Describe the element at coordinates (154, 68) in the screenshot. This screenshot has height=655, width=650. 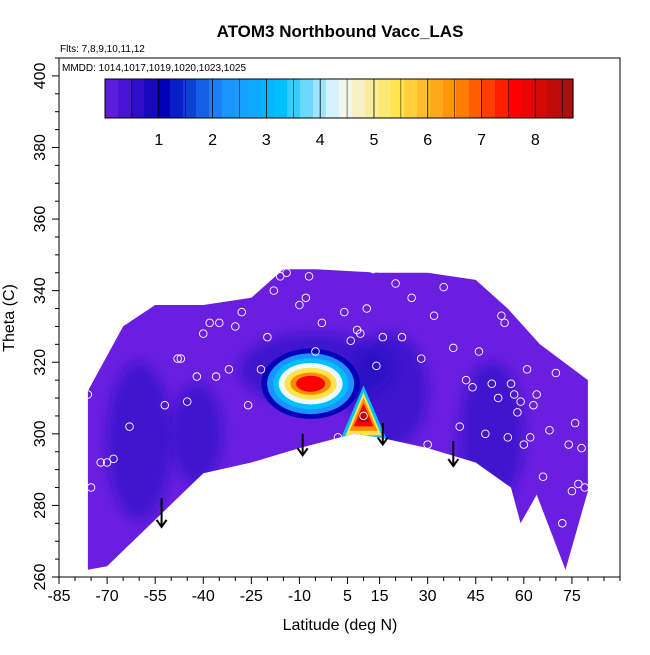
I see `dates-subtitle: MMDD: 1014,1017,1019,1020,1023,1025` at that location.